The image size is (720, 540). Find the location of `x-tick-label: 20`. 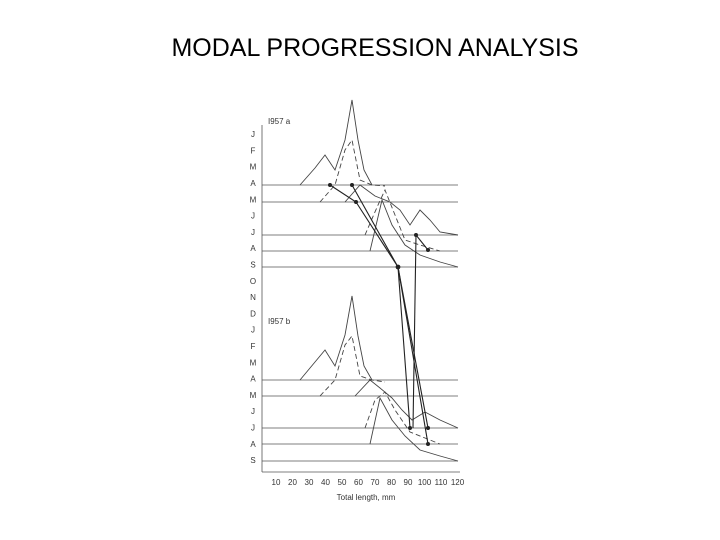

x-tick-label: 20 is located at coordinates (292, 482).